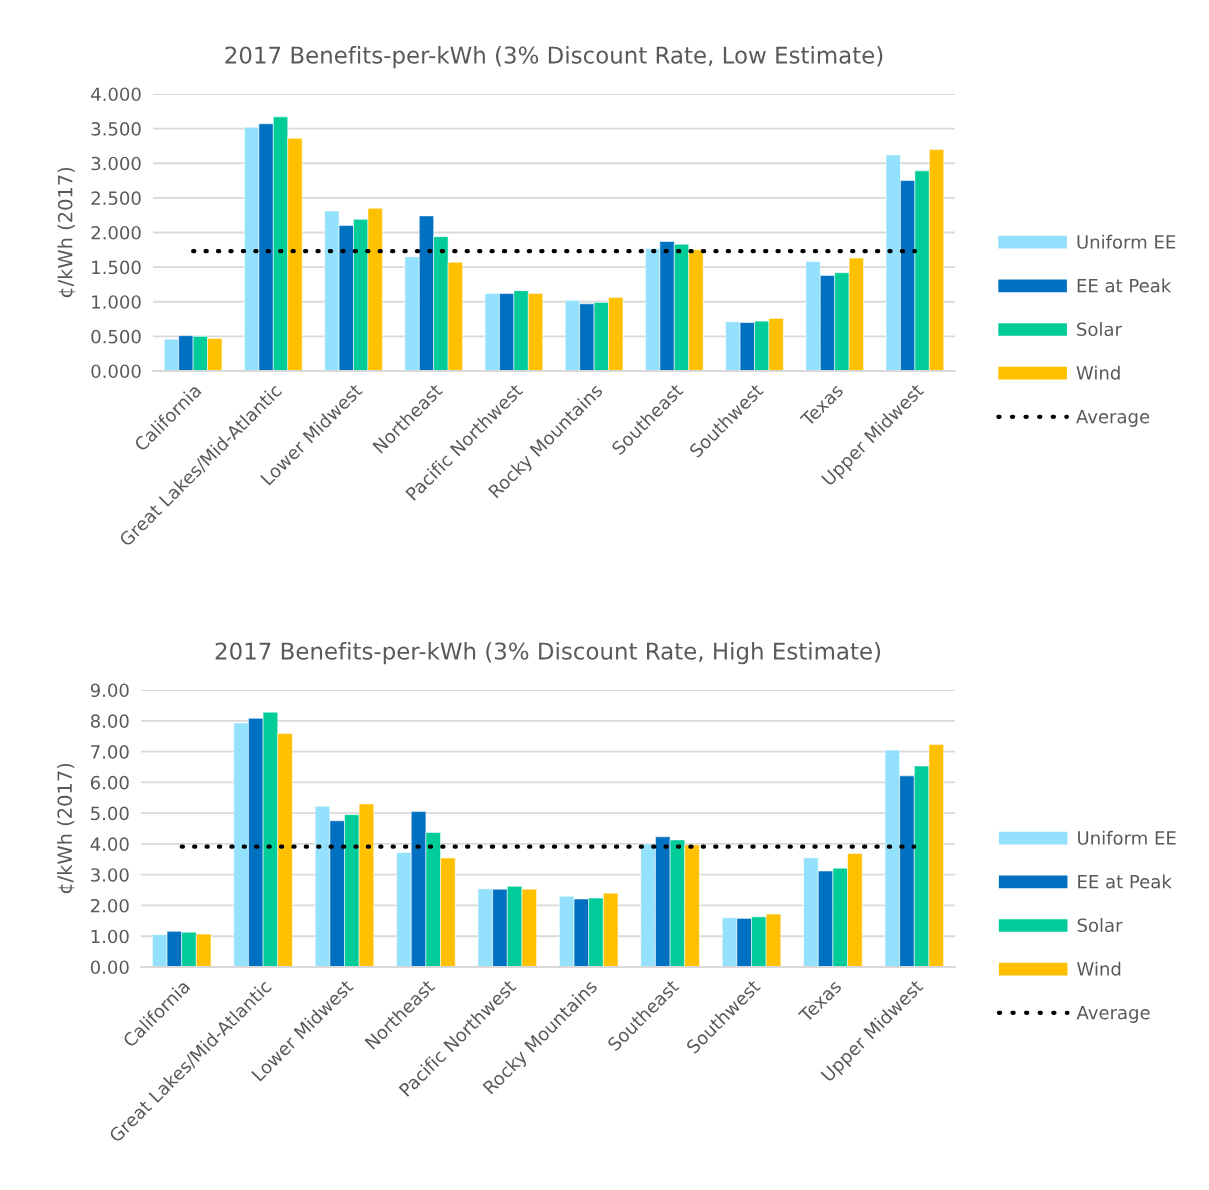 This screenshot has width=1209, height=1190. I want to click on y-tick-label: 3.500, so click(116, 129).